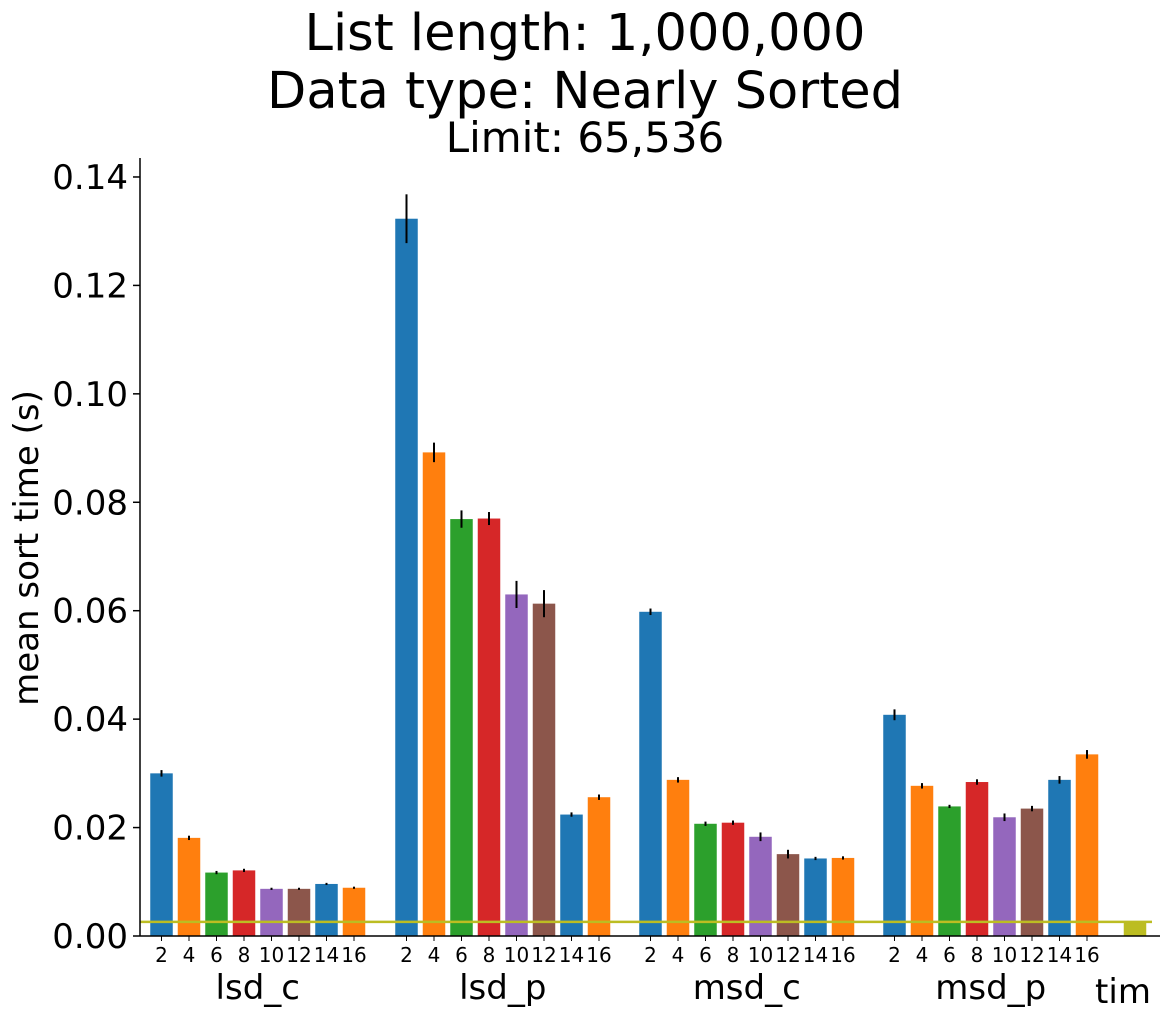 This screenshot has height=1019, width=1170. Describe the element at coordinates (990, 988) in the screenshot. I see `group-label-msd_p: msd_p` at that location.